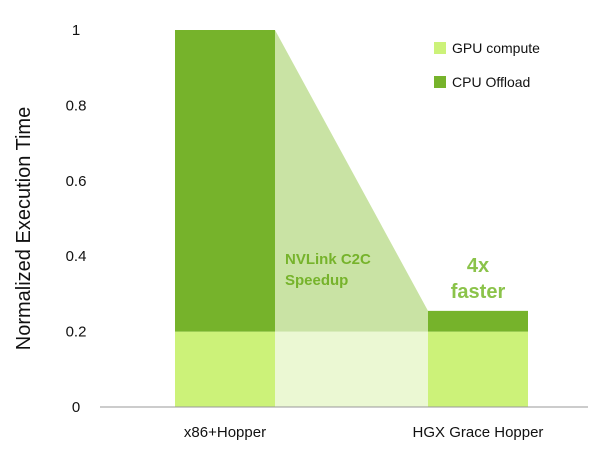 This screenshot has width=608, height=465. Describe the element at coordinates (328, 259) in the screenshot. I see `connector-label: NVLink C2C` at that location.